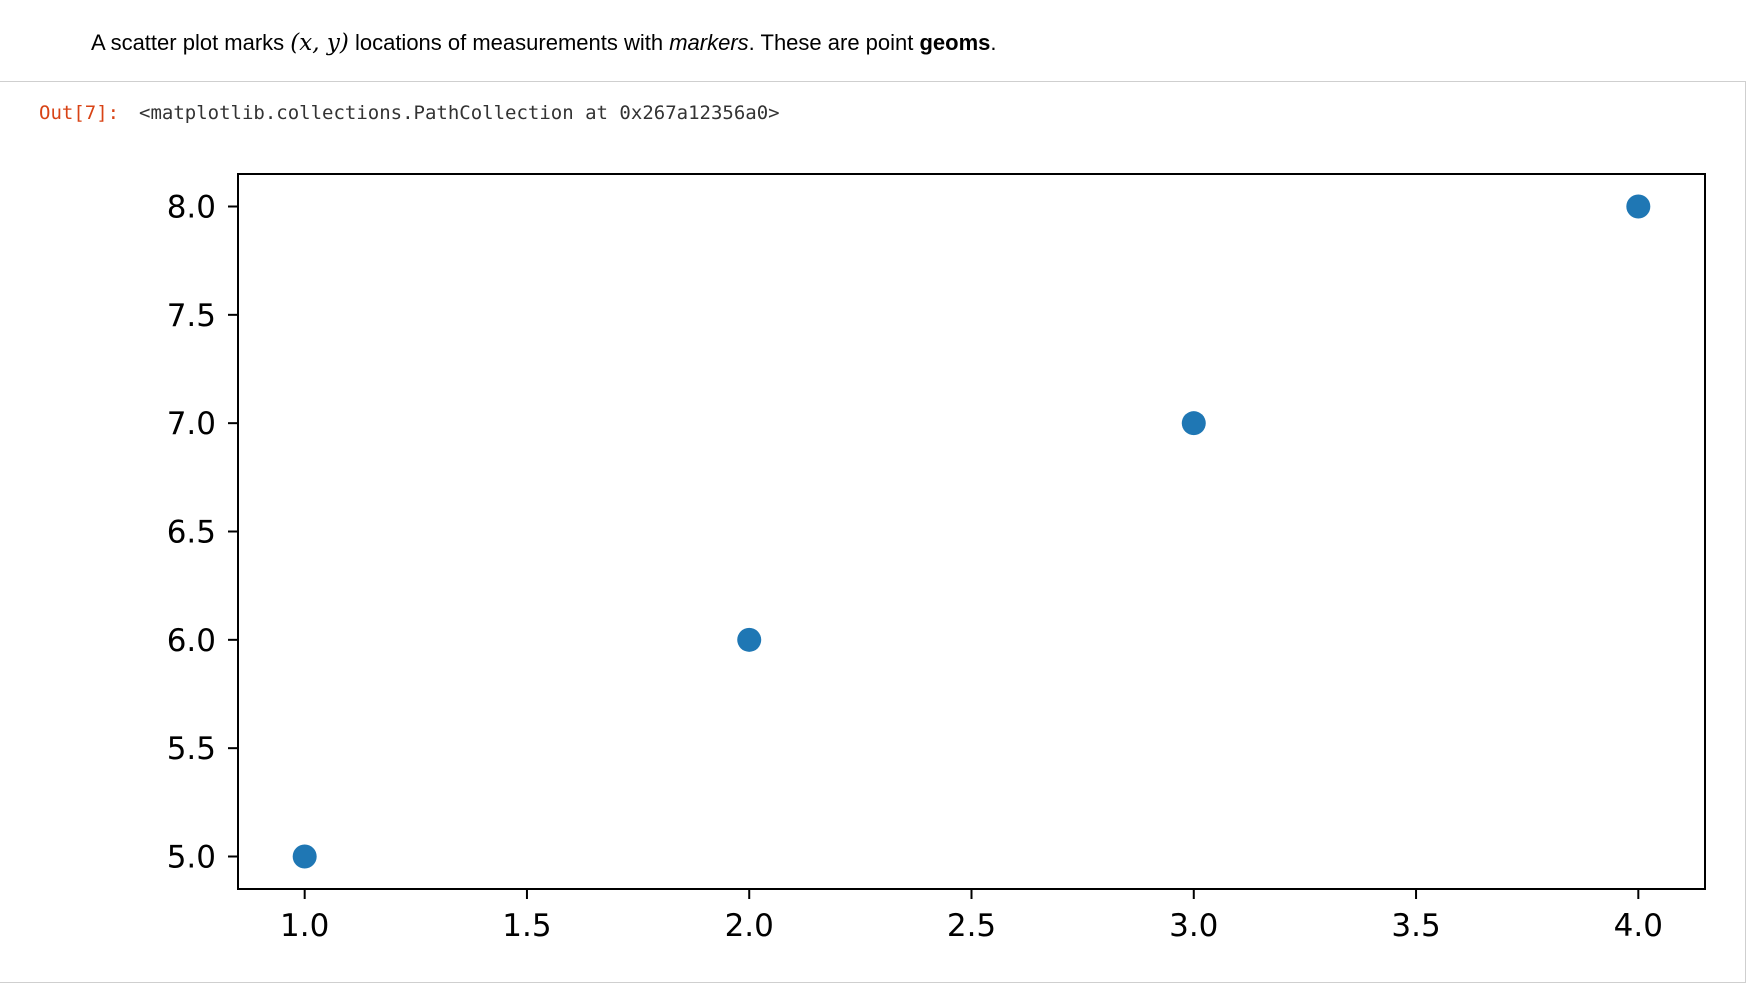 This screenshot has height=1002, width=1748. What do you see at coordinates (319, 43) in the screenshot?
I see `math-expression: (x, y)` at bounding box center [319, 43].